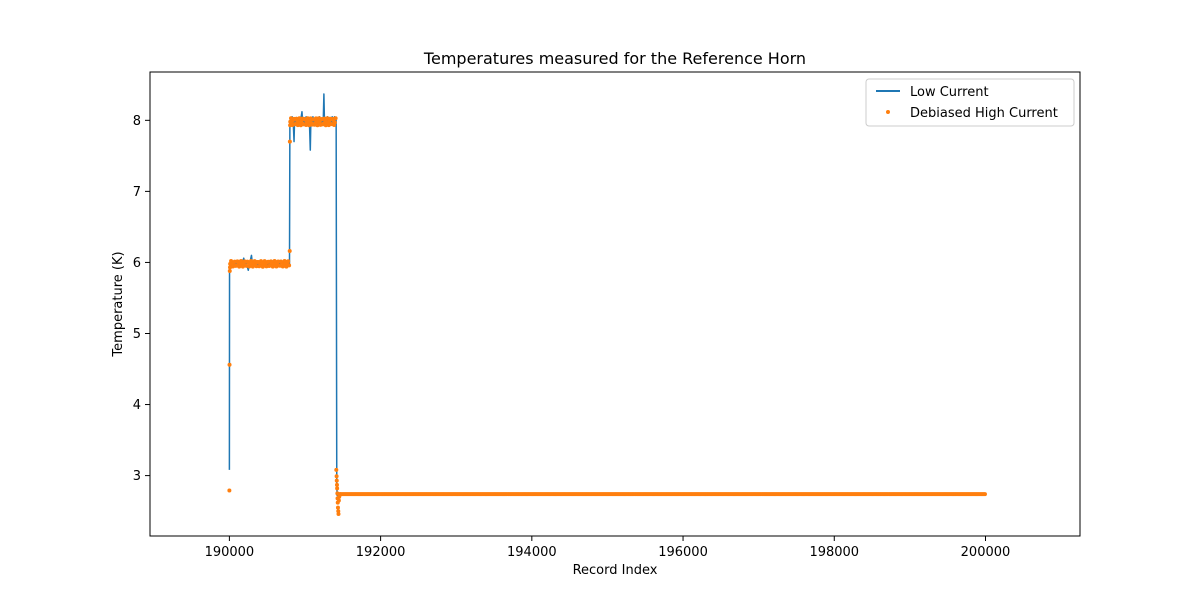 The image size is (1200, 604). What do you see at coordinates (532, 552) in the screenshot?
I see `x-tick-label: 194000` at bounding box center [532, 552].